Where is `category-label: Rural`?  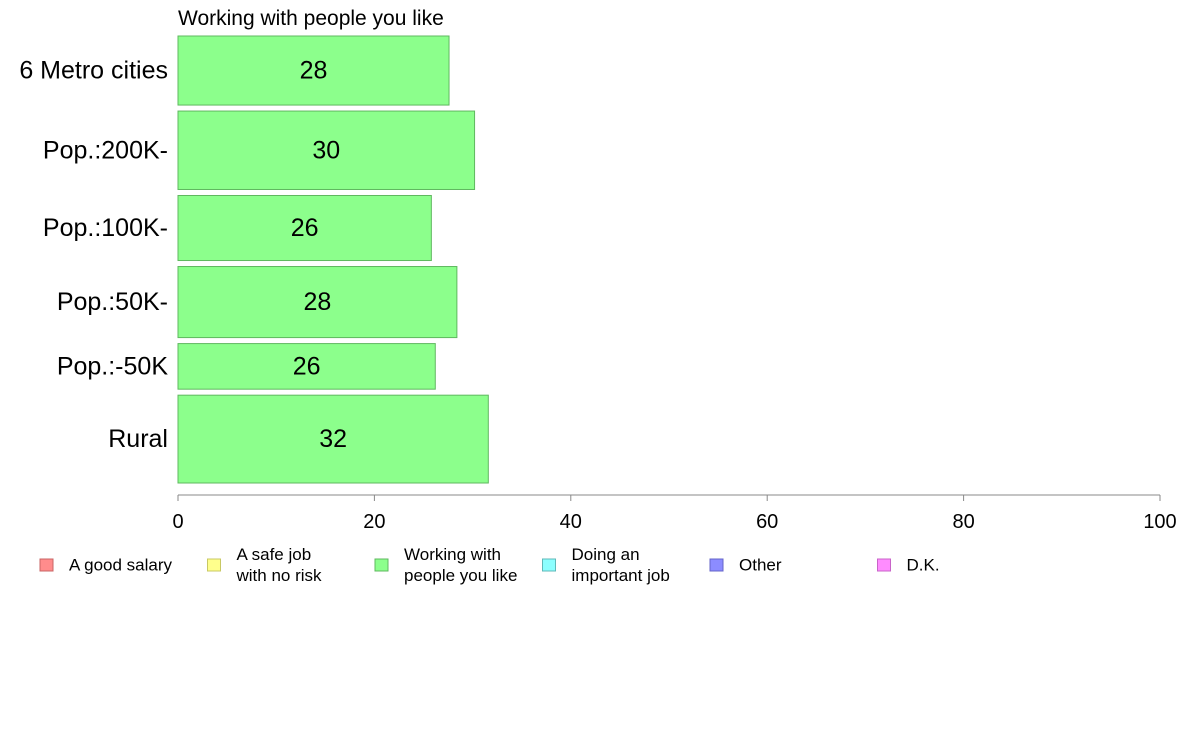 category-label: Rural is located at coordinates (138, 439).